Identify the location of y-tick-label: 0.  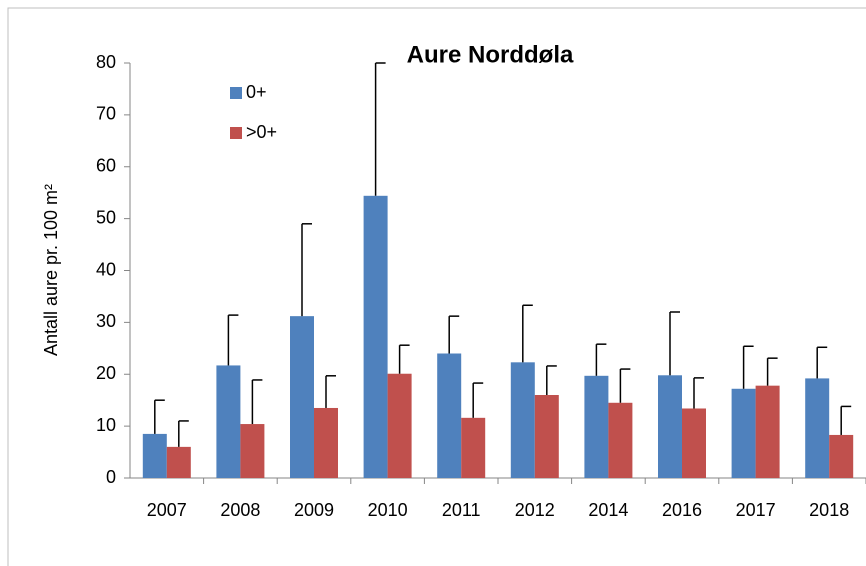
(111, 477).